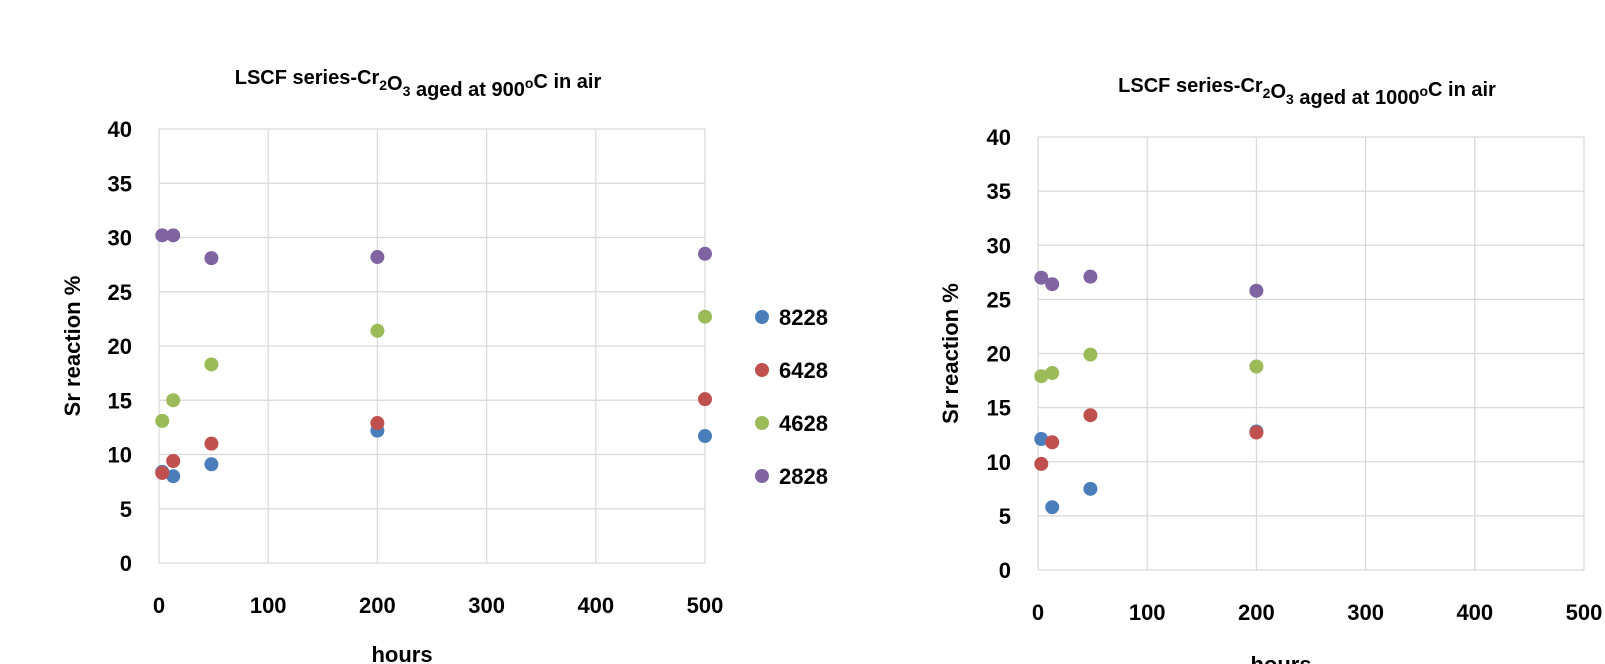 This screenshot has width=1605, height=664. Describe the element at coordinates (803, 317) in the screenshot. I see `legend-label-8228: 8228` at that location.